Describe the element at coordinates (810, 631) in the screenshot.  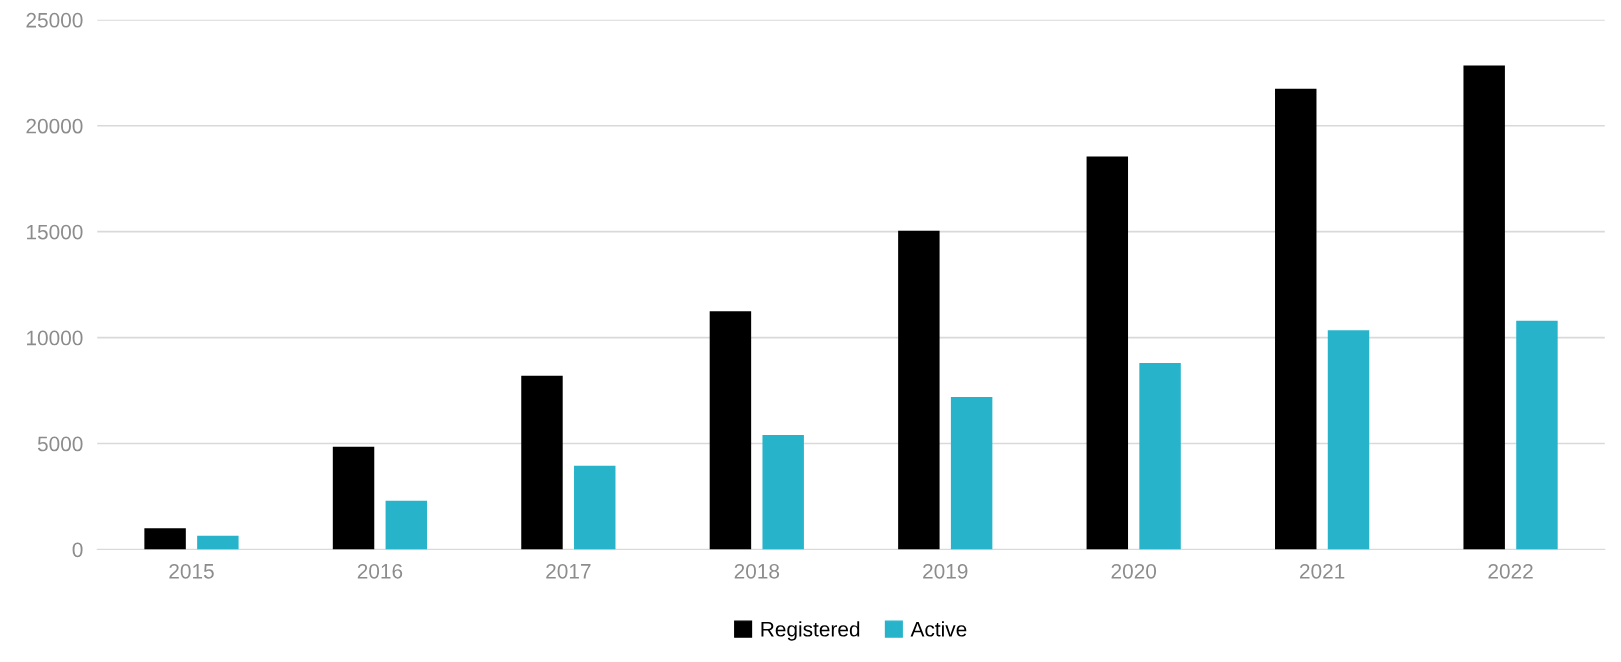
I see `legend-label: Registered` at that location.